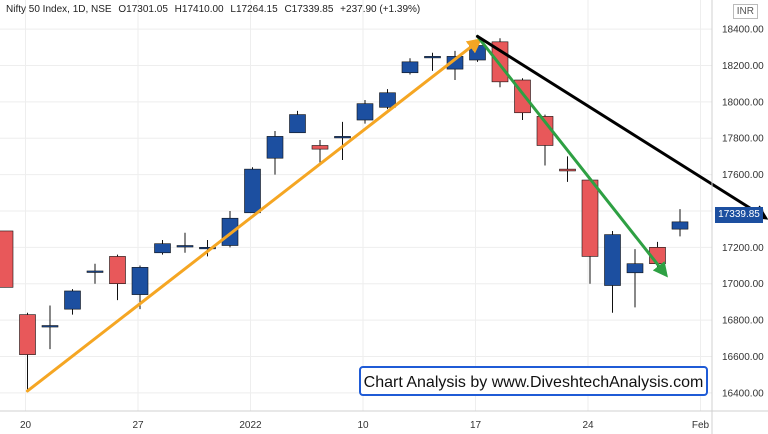 The height and width of the screenshot is (434, 768). What do you see at coordinates (588, 425) in the screenshot?
I see `date-tick-label: 24` at bounding box center [588, 425].